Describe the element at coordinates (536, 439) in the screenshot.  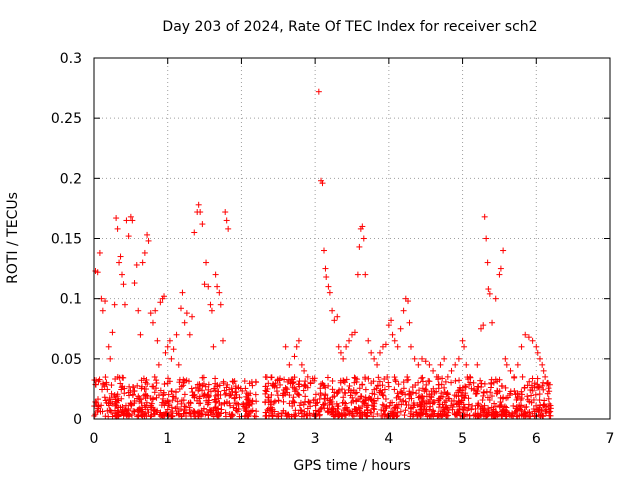
I see `x-tick-label: 6` at that location.